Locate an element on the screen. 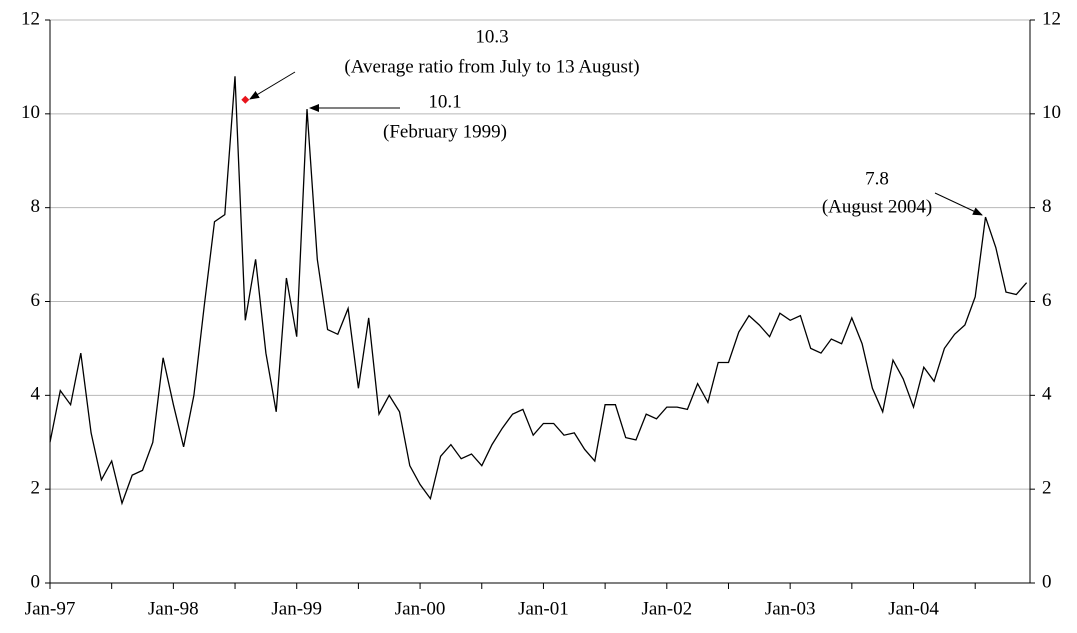  y-tick-label: 4 is located at coordinates (36, 394).